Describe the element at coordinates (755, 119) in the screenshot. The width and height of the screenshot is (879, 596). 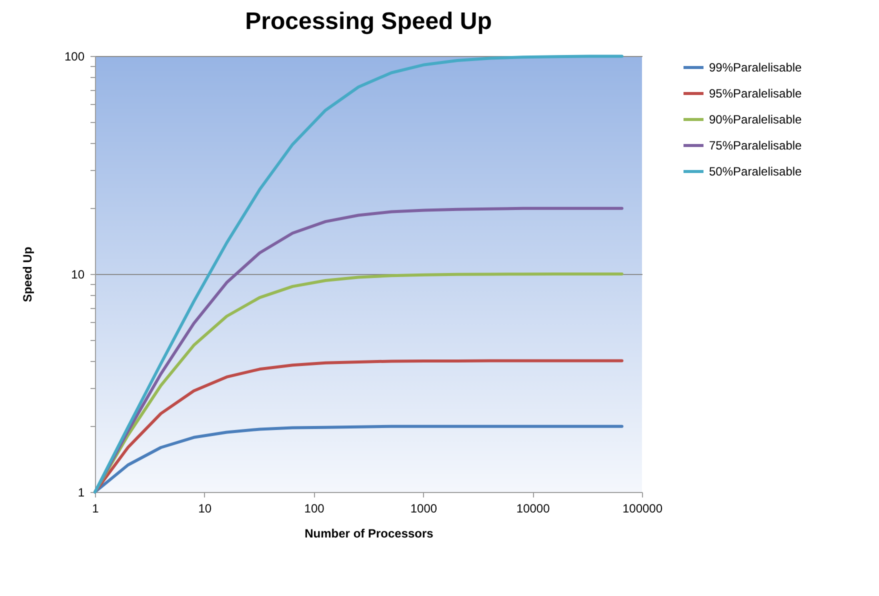
I see `legend-label: 90%Paralelisable` at that location.